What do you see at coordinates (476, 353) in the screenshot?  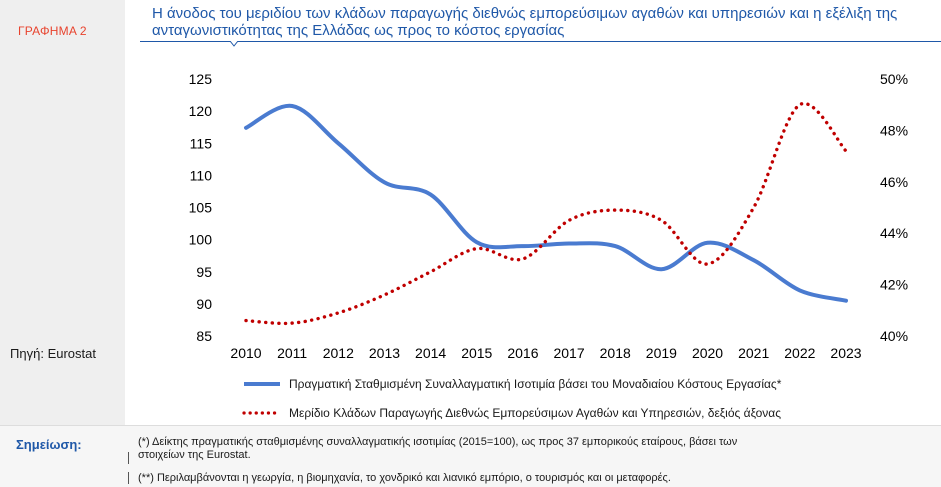 I see `x-tick-label: 2015` at bounding box center [476, 353].